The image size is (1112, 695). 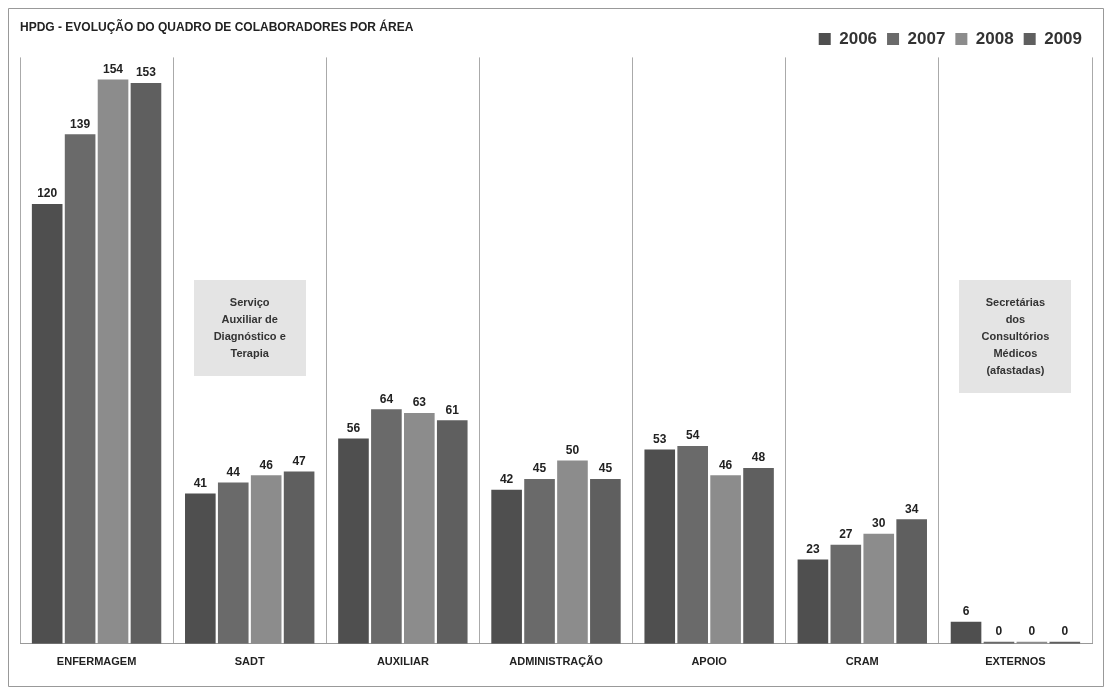 What do you see at coordinates (96, 661) in the screenshot?
I see `x-tick-label: ENFERMAGEM` at bounding box center [96, 661].